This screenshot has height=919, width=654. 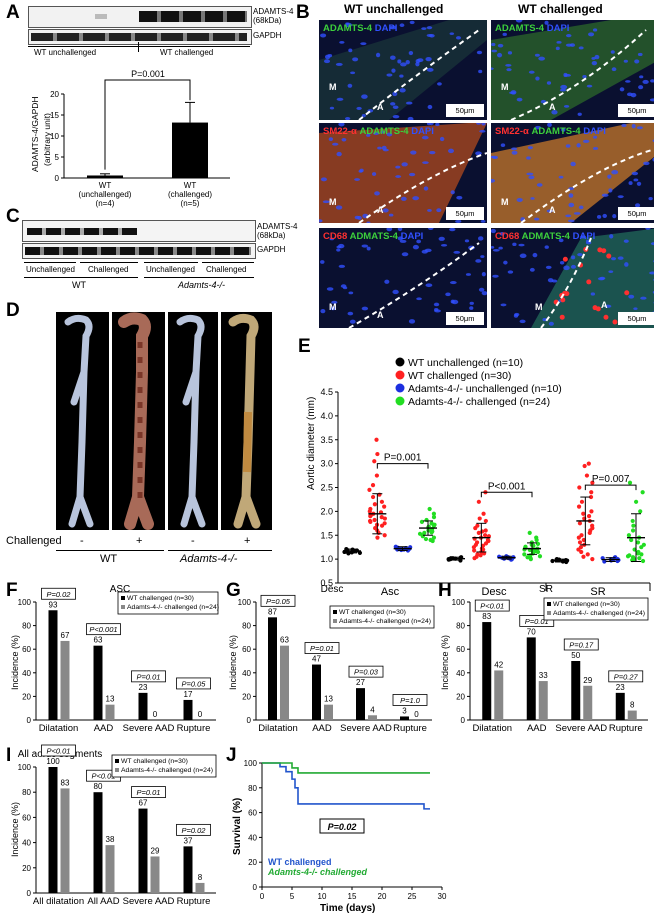 I want to click on stain-label-segment: DAPI, so click(x=385, y=28).